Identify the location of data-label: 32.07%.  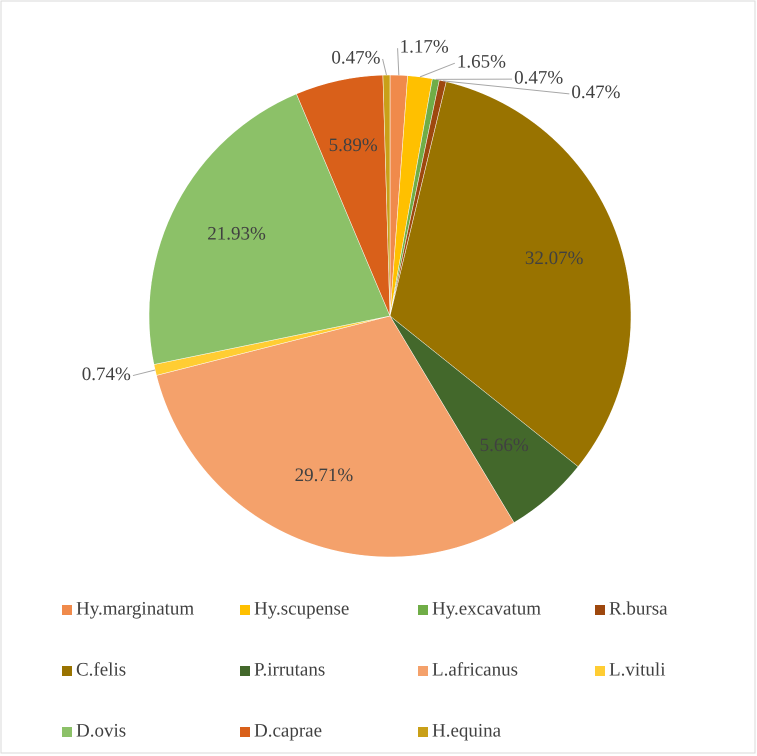
(554, 259).